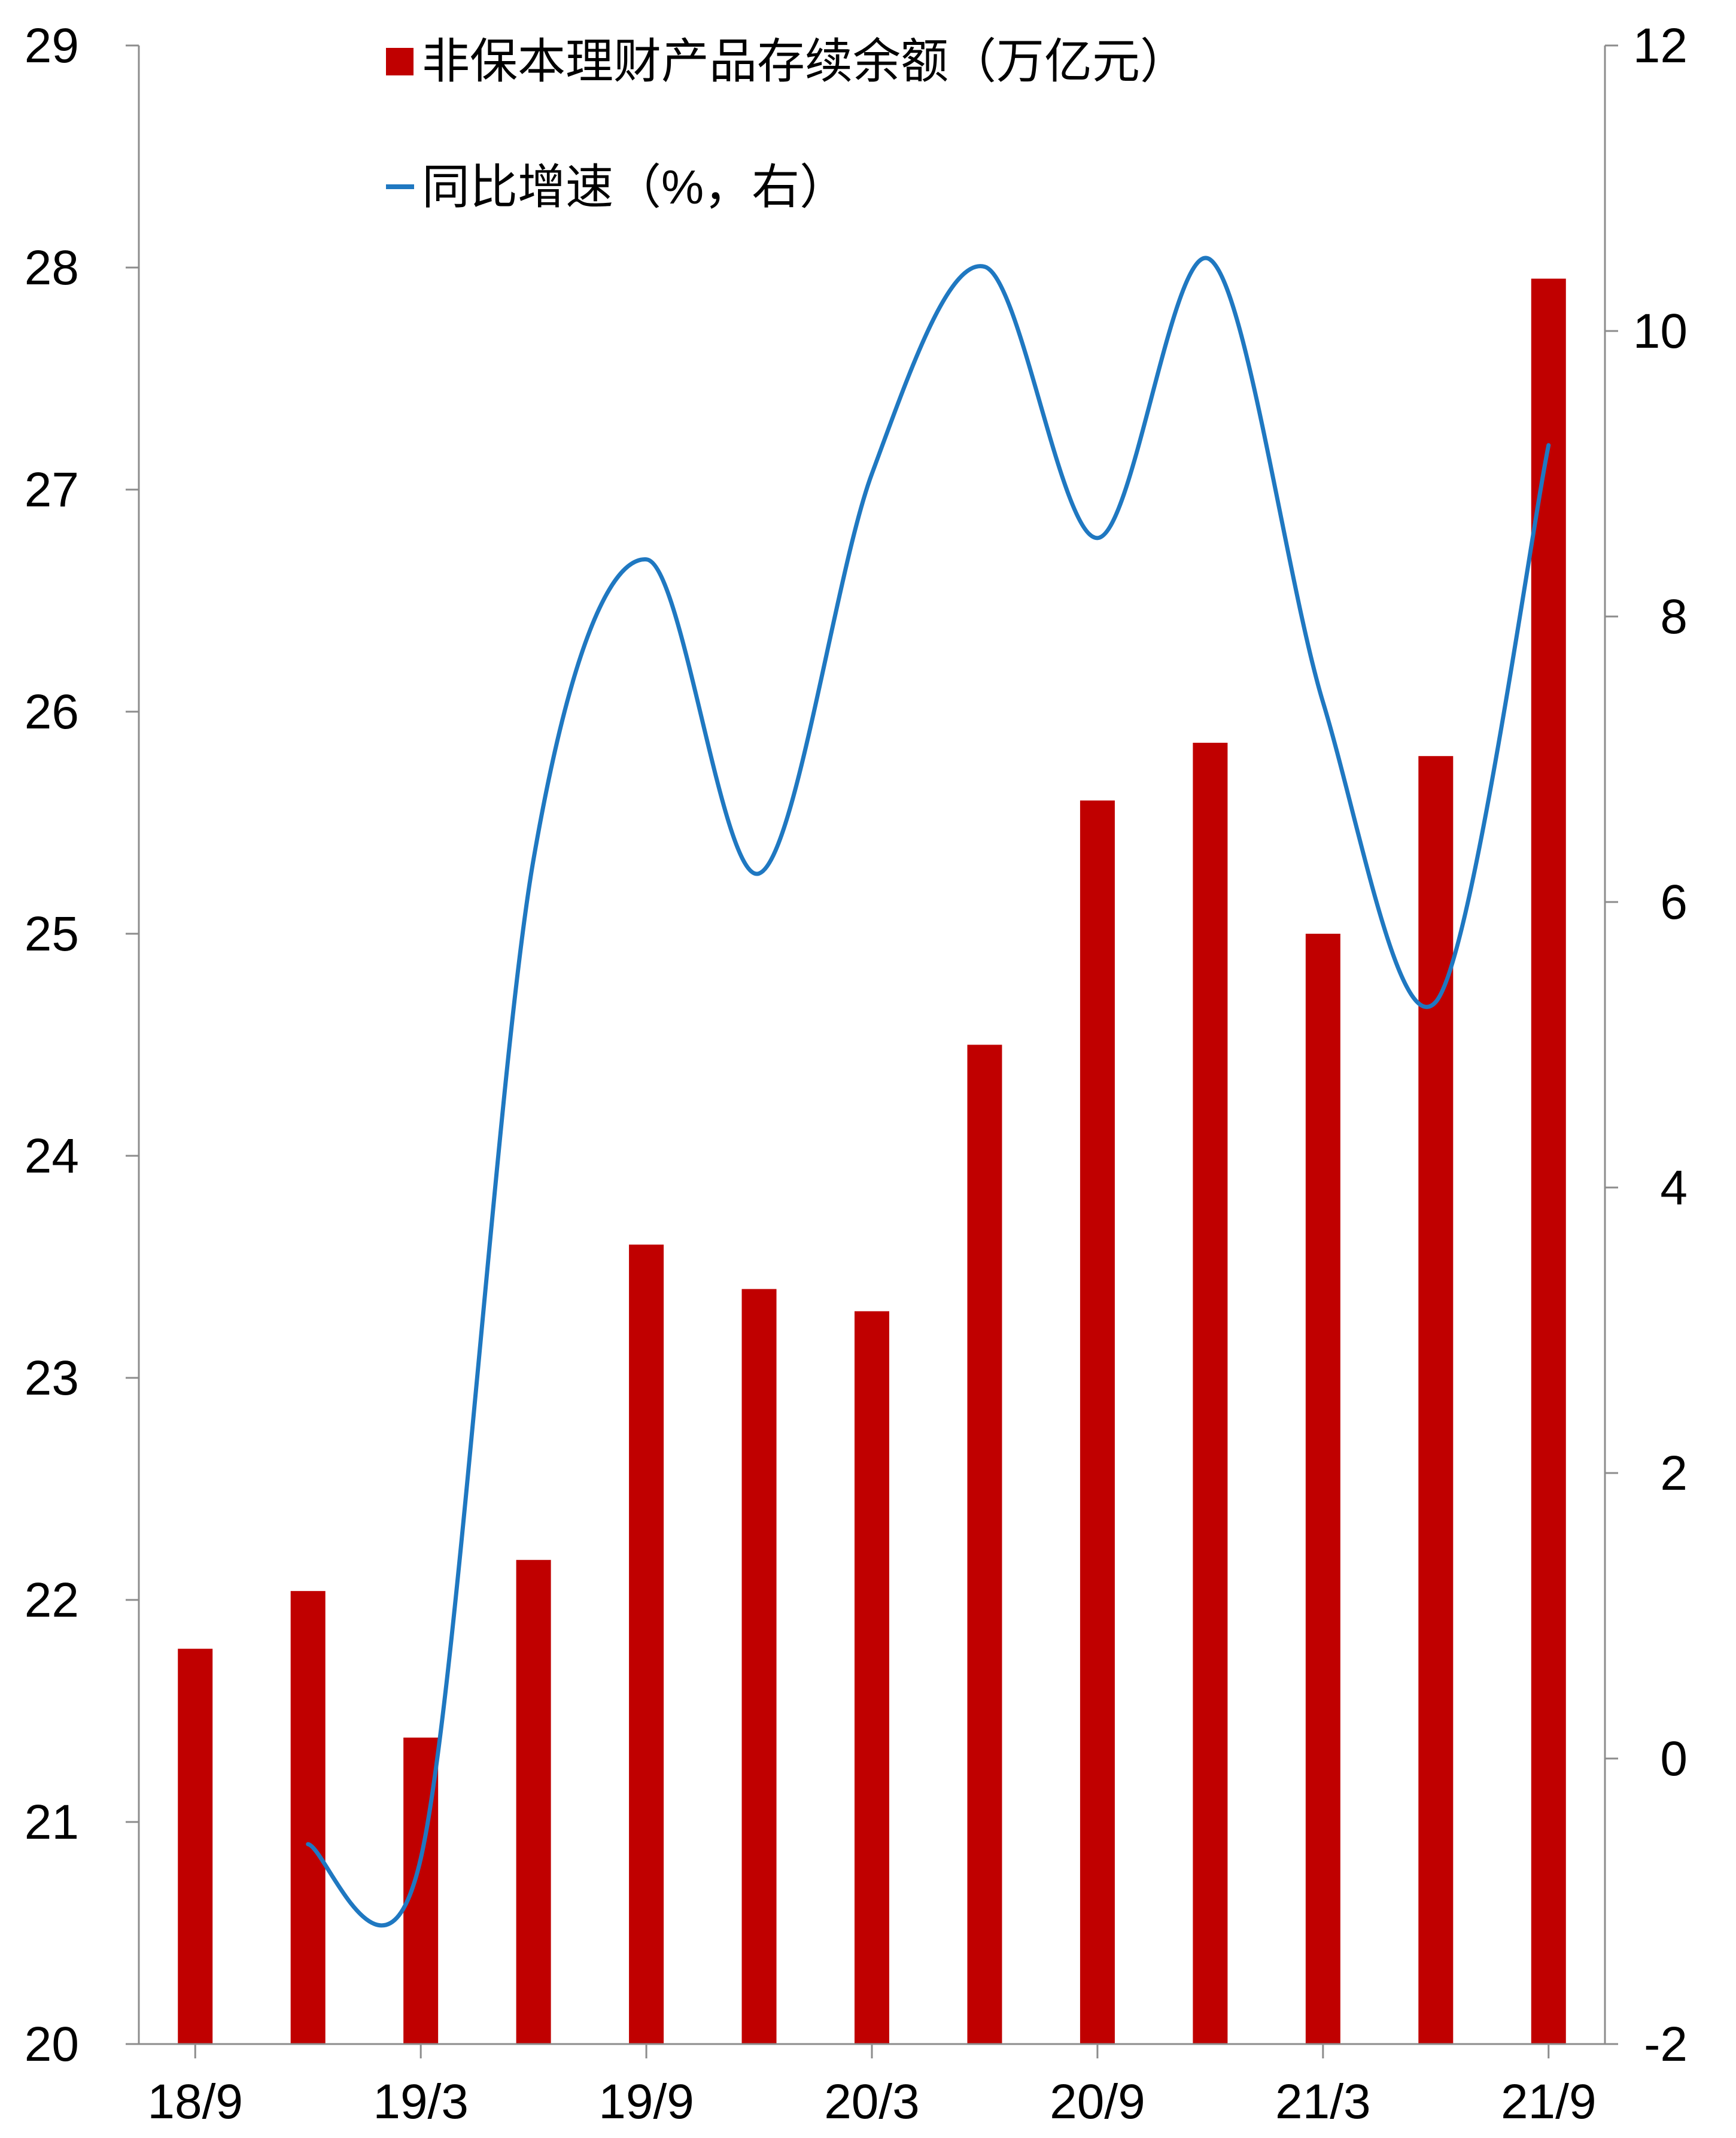 The width and height of the screenshot is (1736, 2138). Describe the element at coordinates (1210, 1393) in the screenshot. I see `bar-20/12` at that location.